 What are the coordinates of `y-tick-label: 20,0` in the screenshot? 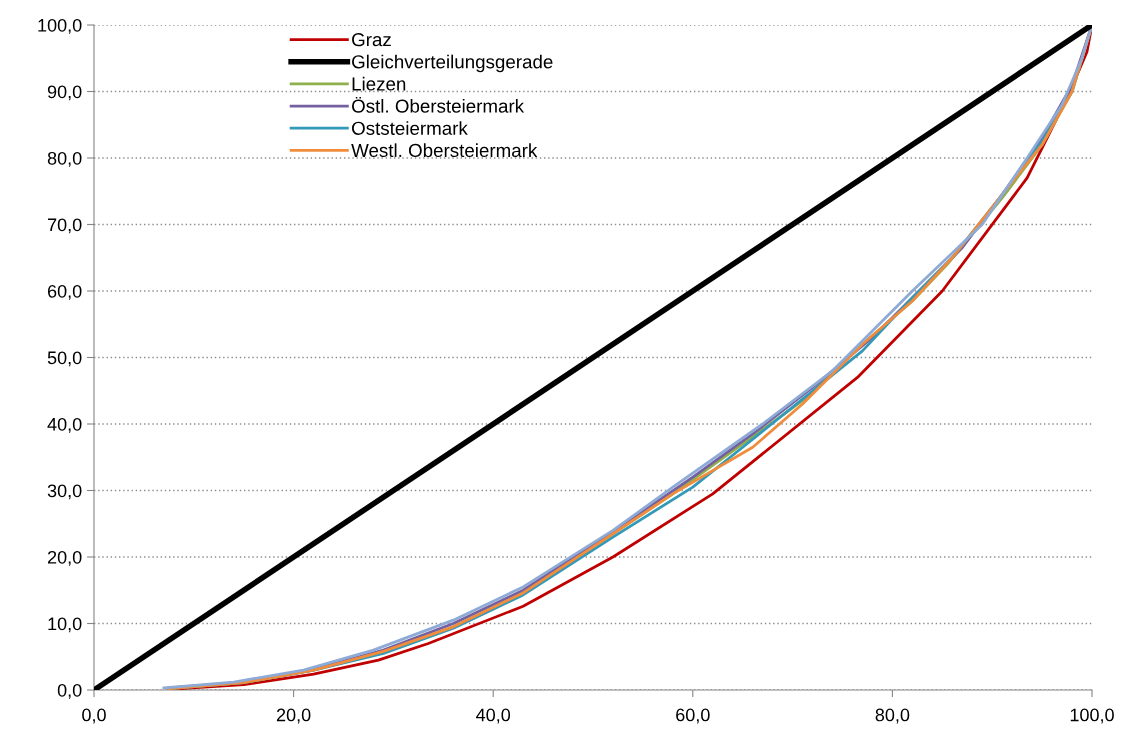 It's located at (64, 558).